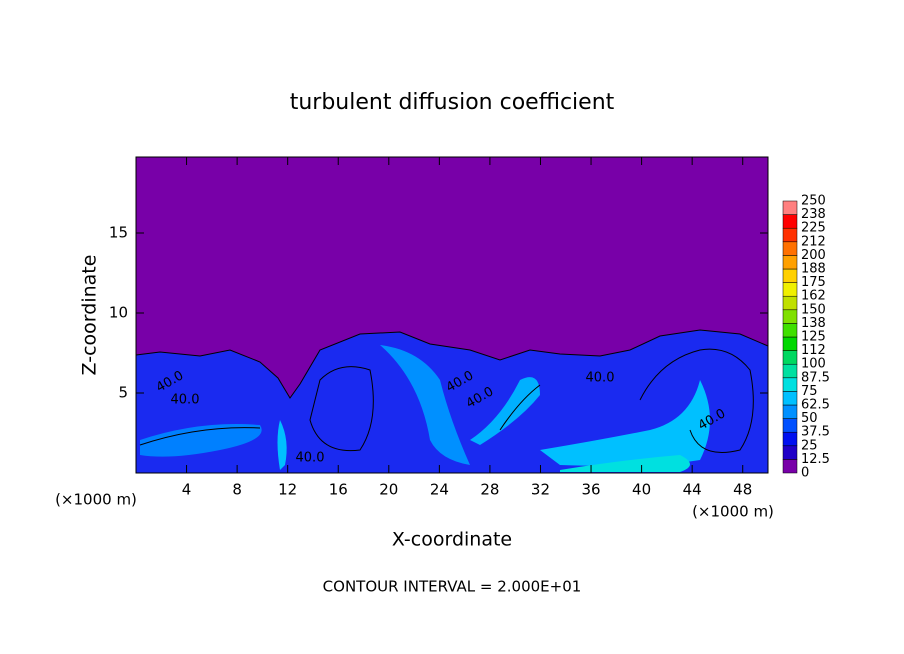 This screenshot has width=904, height=654. What do you see at coordinates (815, 405) in the screenshot?
I see `colorbar-label: 62.5` at bounding box center [815, 405].